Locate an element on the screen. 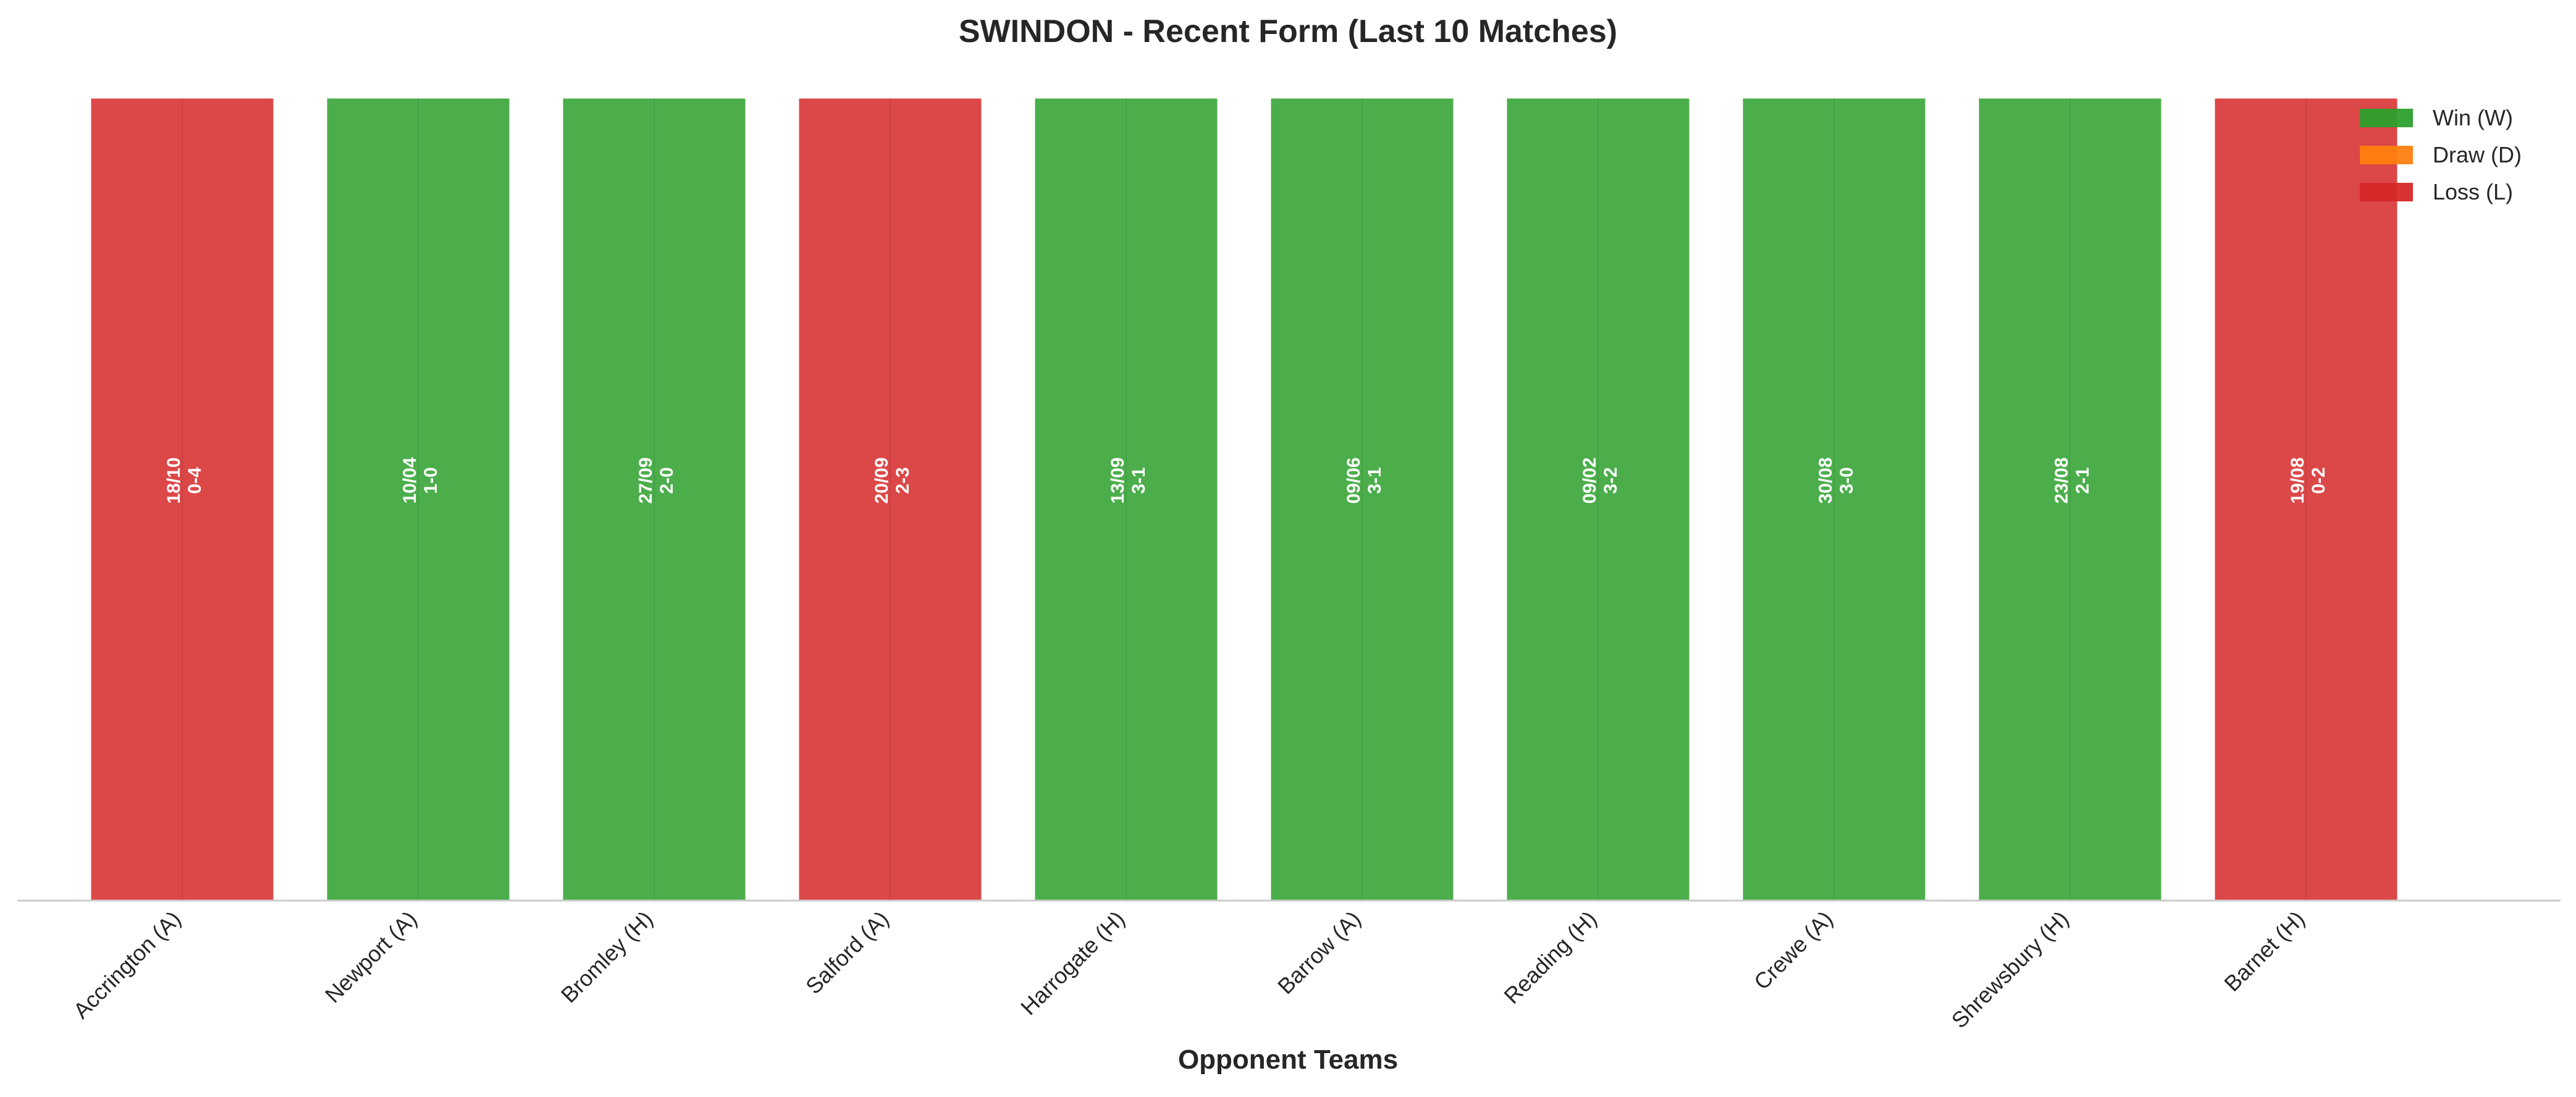 Image resolution: width=2576 pixels, height=1097 pixels. legend: Win (W) Draw (D) Loss (L) is located at coordinates (2441, 154).